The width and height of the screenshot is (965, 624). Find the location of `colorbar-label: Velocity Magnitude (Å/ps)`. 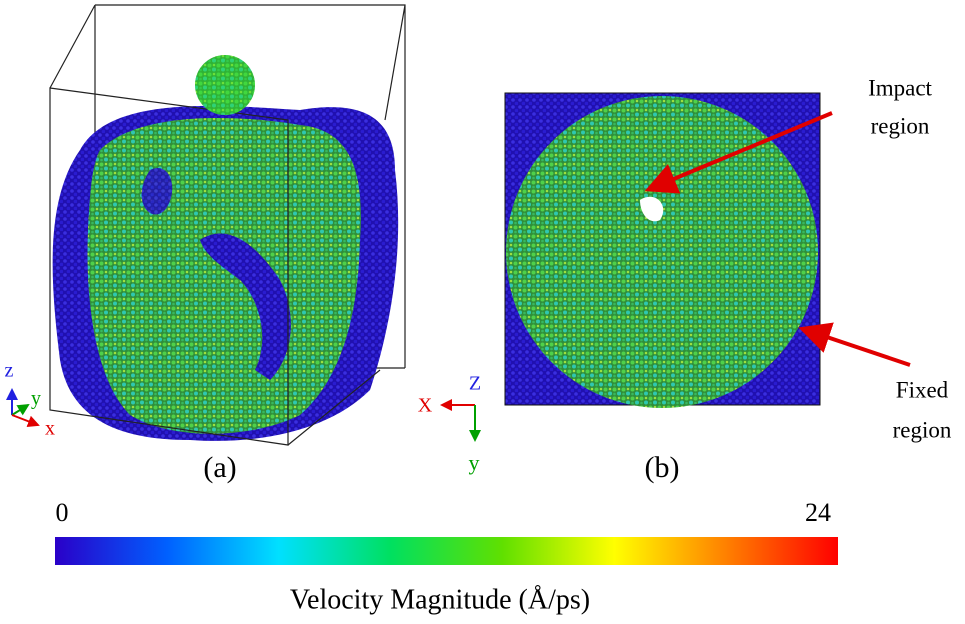

colorbar-label: Velocity Magnitude (Å/ps) is located at coordinates (440, 599).